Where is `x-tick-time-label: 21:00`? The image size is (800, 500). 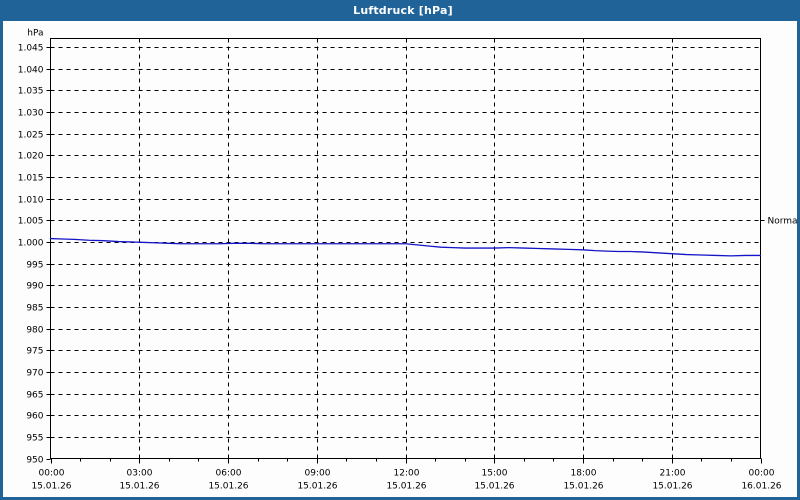
x-tick-time-label: 21:00 is located at coordinates (673, 474).